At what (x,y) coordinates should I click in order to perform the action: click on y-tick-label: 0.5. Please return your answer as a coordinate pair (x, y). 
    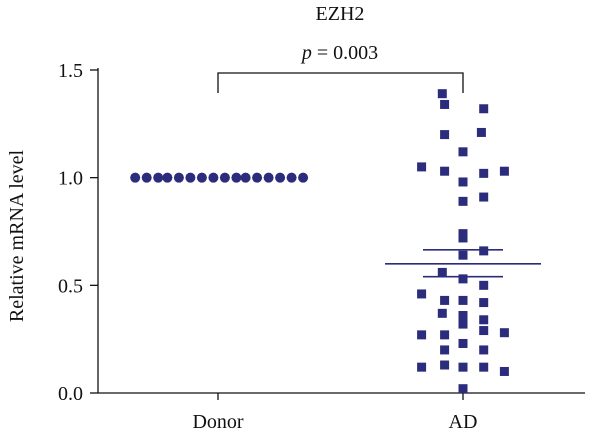
    Looking at the image, I should click on (70, 286).